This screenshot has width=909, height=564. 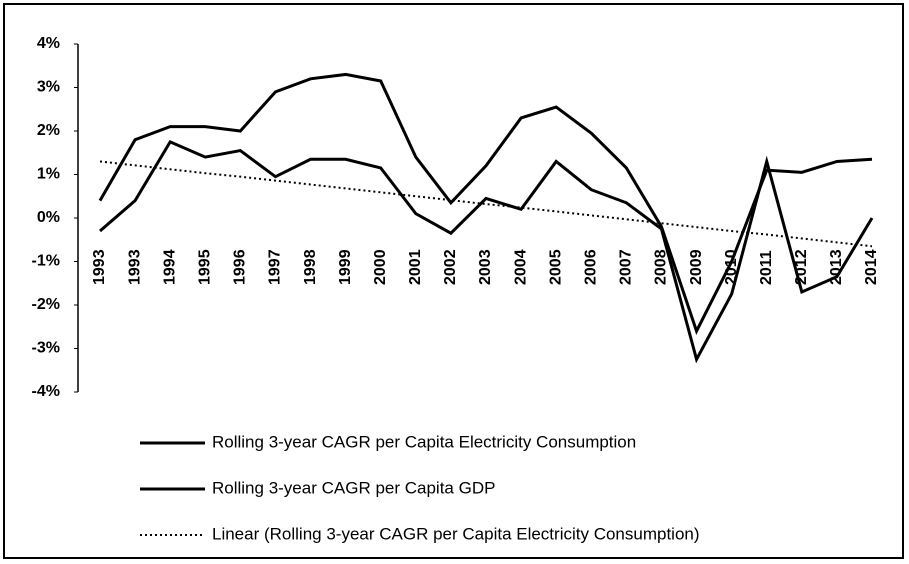 I want to click on y-tick-label: 1%, so click(x=48, y=174).